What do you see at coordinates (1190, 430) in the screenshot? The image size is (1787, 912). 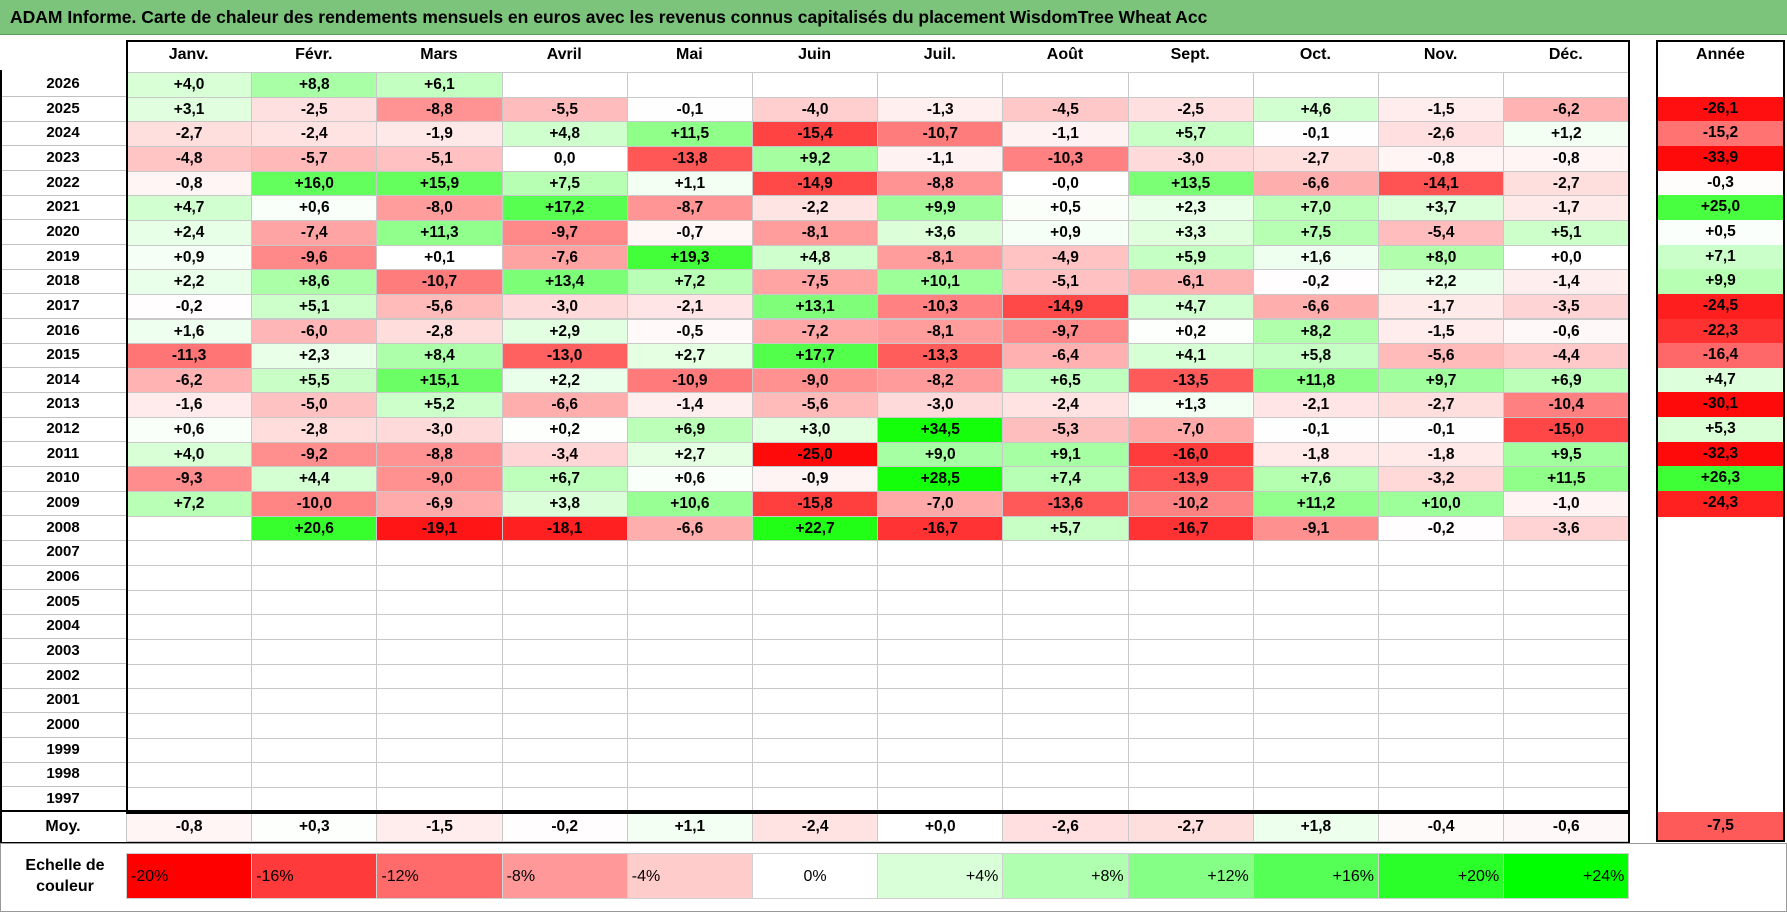 I see `heatmap-cell: -7,0` at bounding box center [1190, 430].